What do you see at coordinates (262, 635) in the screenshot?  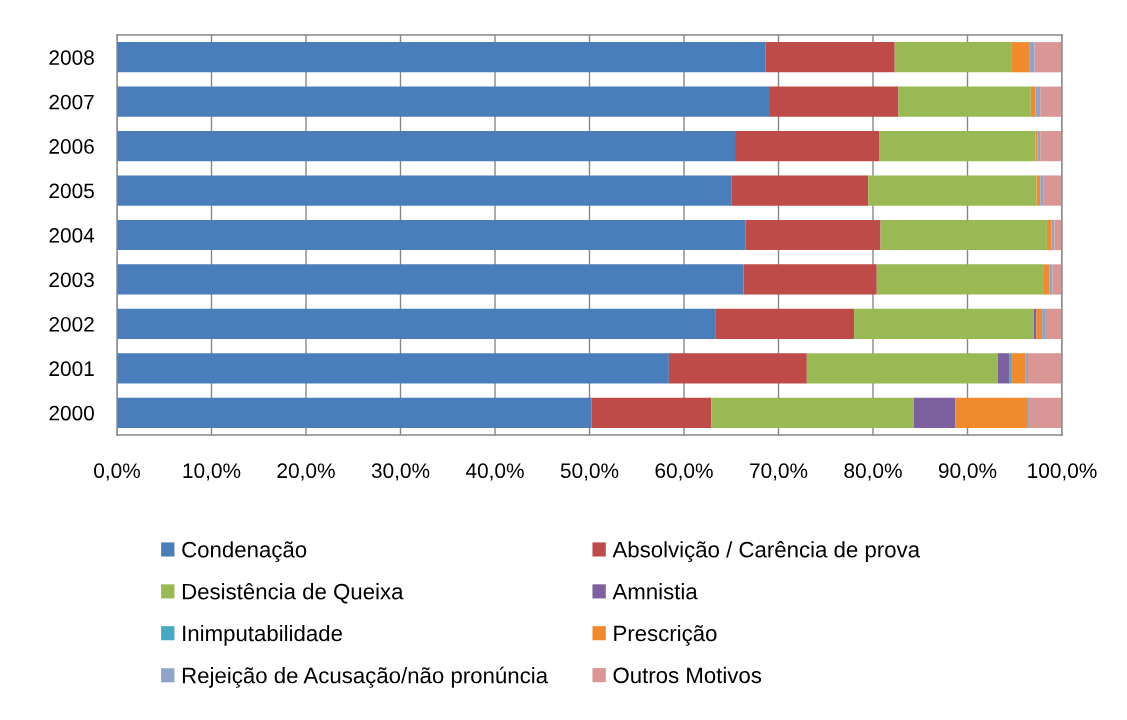 I see `legend-label: Inimputabilidade` at bounding box center [262, 635].